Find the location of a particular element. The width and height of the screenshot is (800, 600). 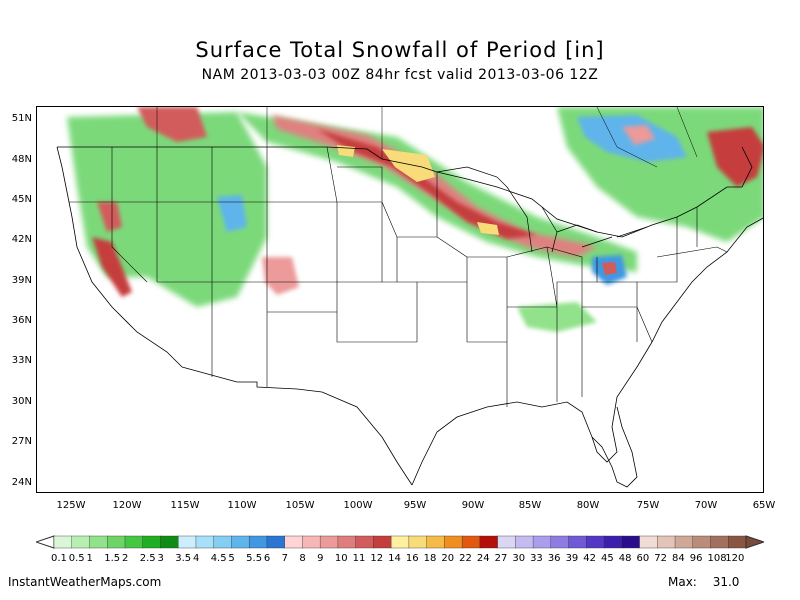

legend-label: 45 is located at coordinates (607, 558).